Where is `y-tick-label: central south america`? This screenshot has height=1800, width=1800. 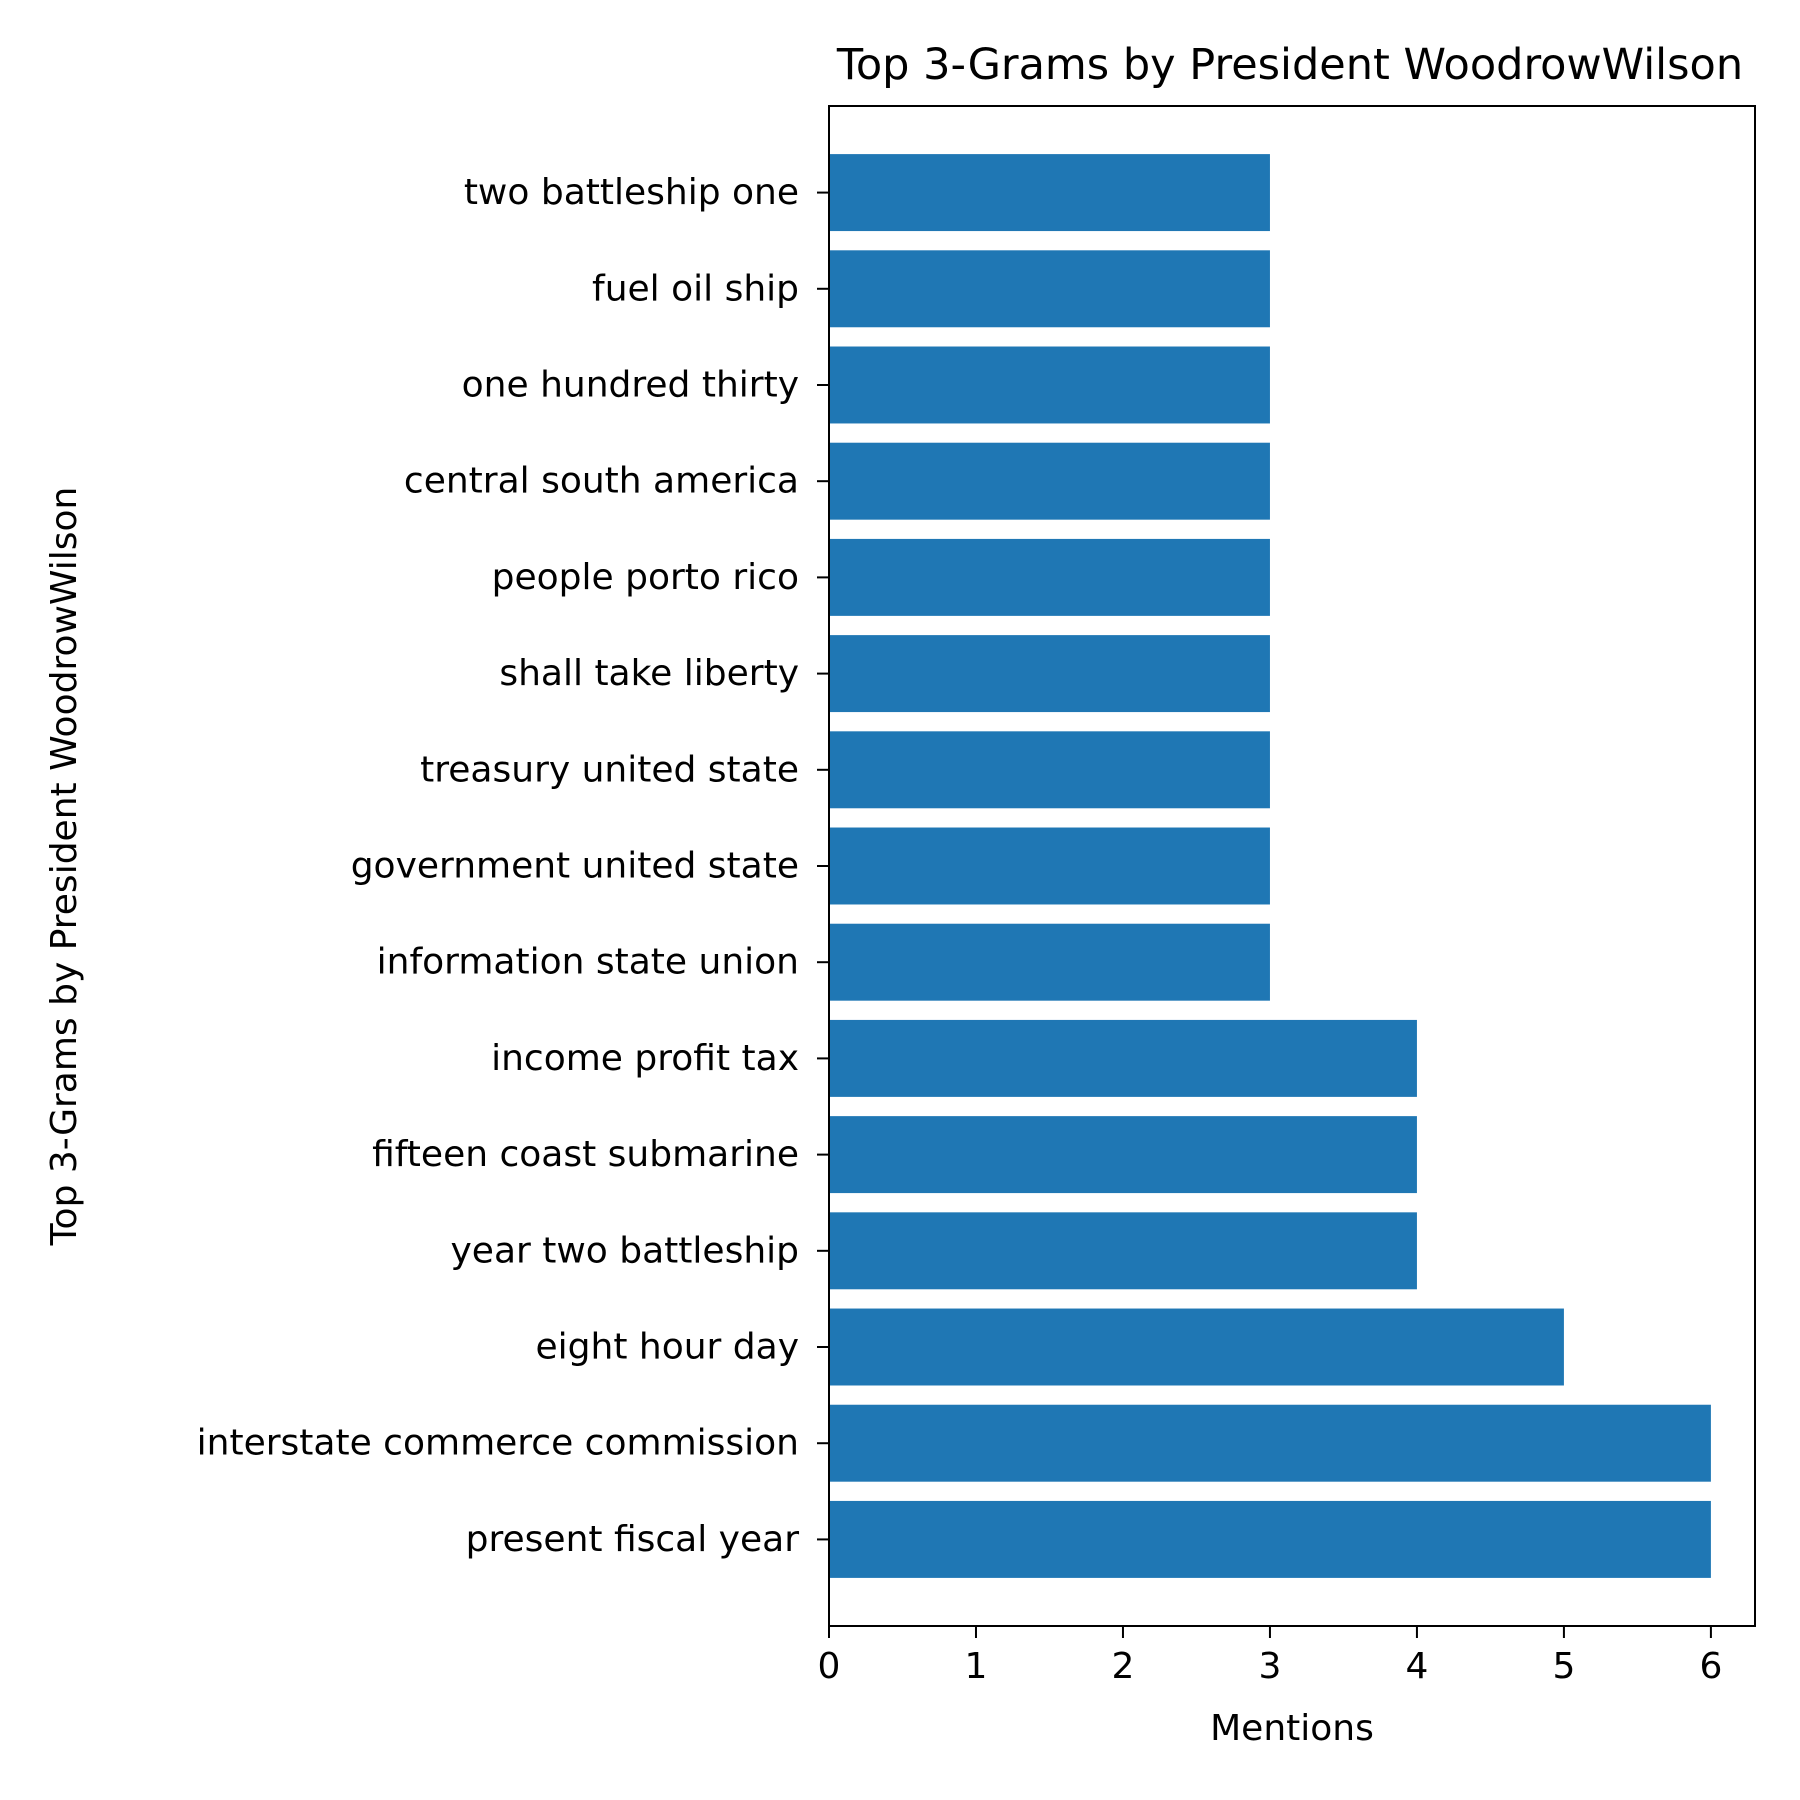
y-tick-label: central south america is located at coordinates (601, 481).